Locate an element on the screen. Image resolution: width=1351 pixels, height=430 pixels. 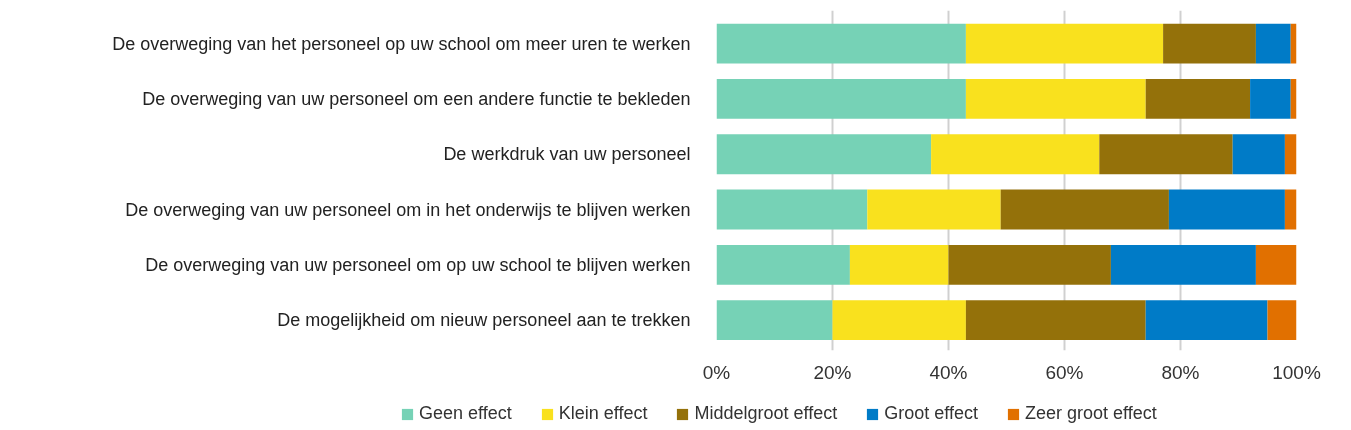
x-tick-label: 100% is located at coordinates (1296, 372).